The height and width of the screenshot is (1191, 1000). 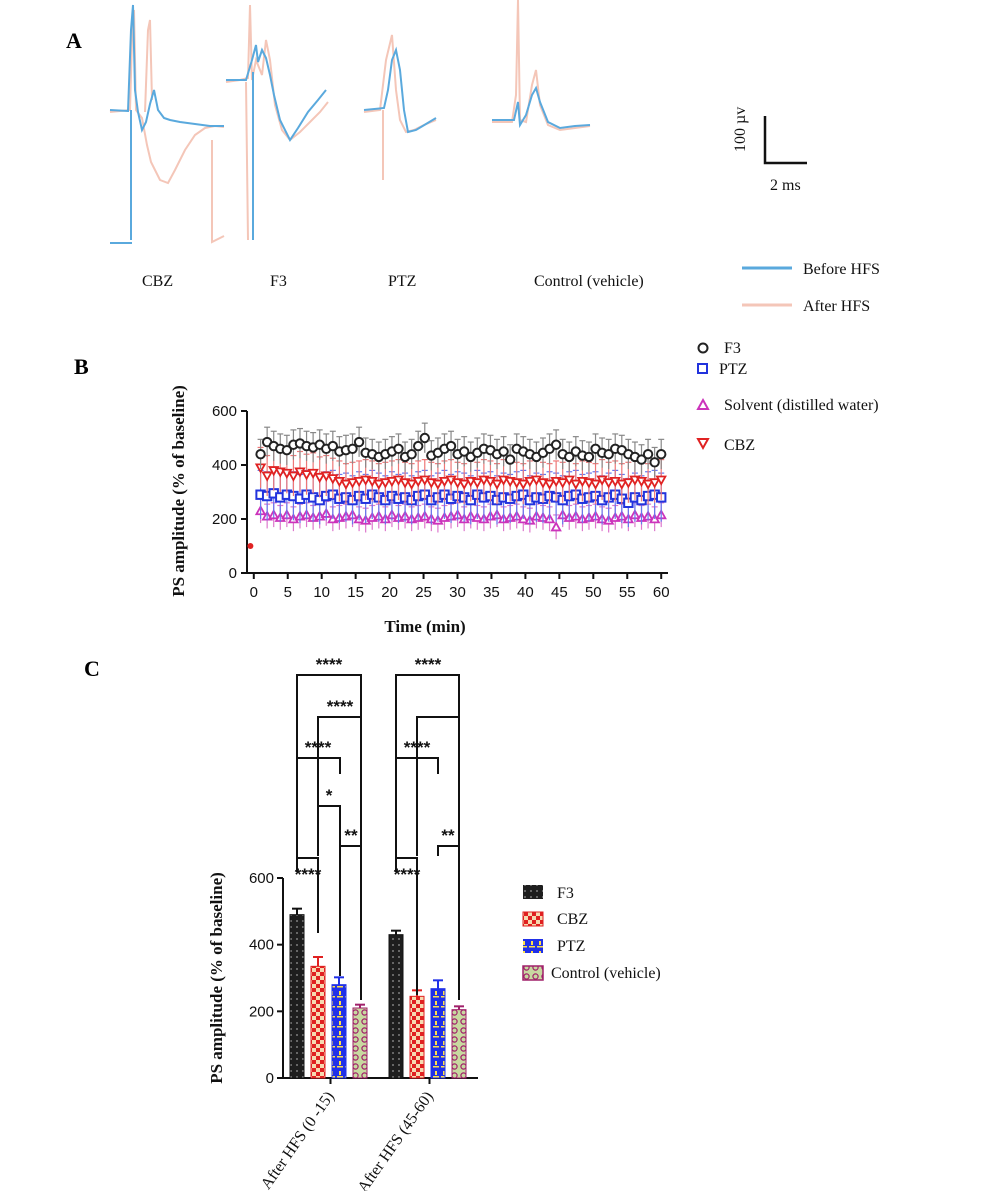 What do you see at coordinates (261, 878) in the screenshot?
I see `c-y-tick-label: 600` at bounding box center [261, 878].